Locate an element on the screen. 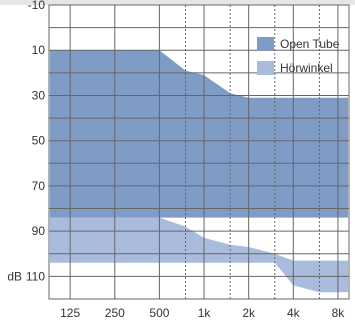 The image size is (355, 320). y-tick-label: 30 is located at coordinates (39, 95).